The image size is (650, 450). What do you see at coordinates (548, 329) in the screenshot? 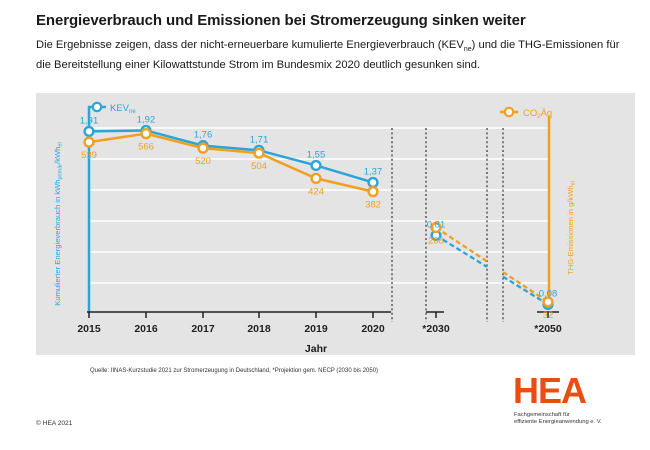
I see `x-tick-label-7: *2050` at bounding box center [548, 329].